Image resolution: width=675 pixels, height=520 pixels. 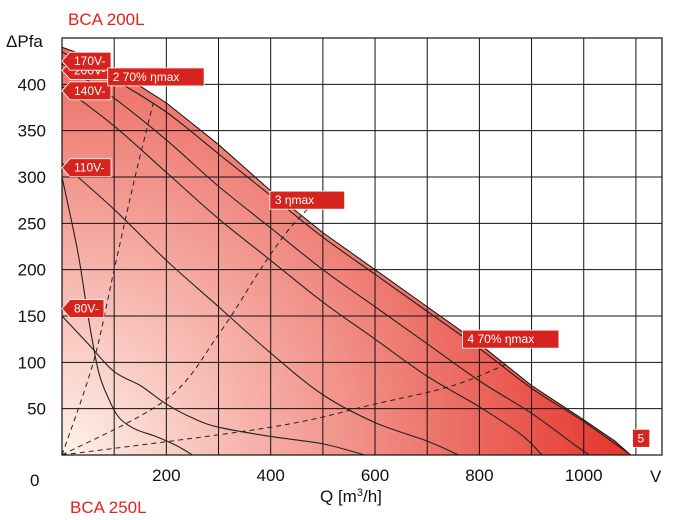 I want to click on voltage-tag: 110V-, so click(x=86, y=168).